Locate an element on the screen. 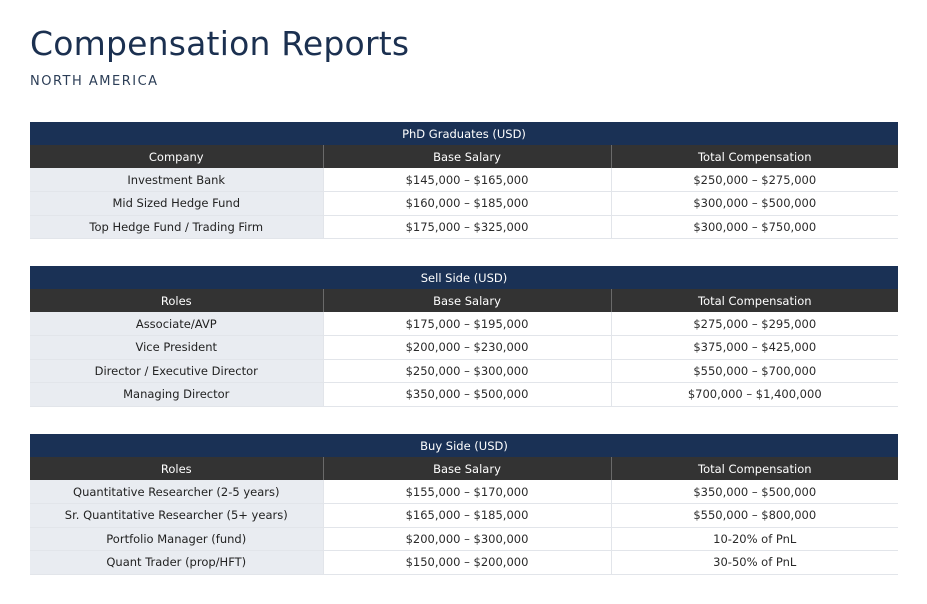  cell-total-compensation: $700,000 – $1,400,000 is located at coordinates (754, 394).